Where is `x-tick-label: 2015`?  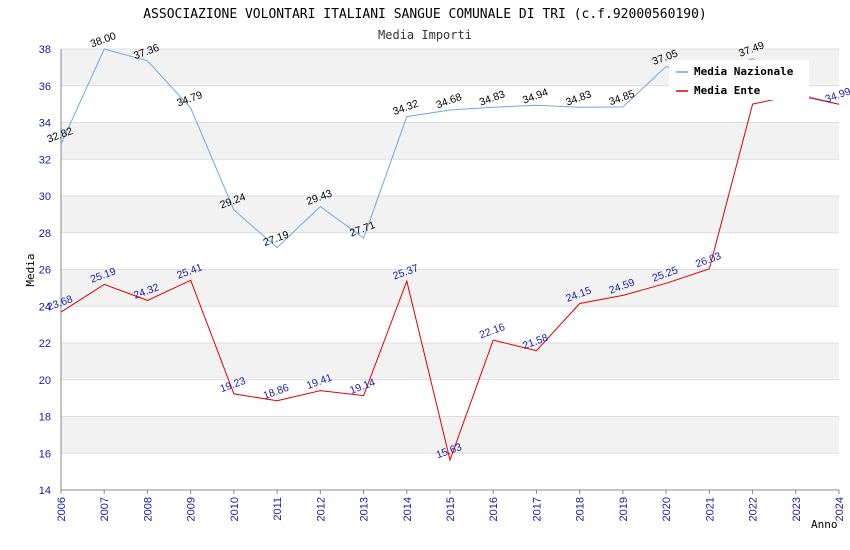
x-tick-label: 2015 is located at coordinates (451, 509).